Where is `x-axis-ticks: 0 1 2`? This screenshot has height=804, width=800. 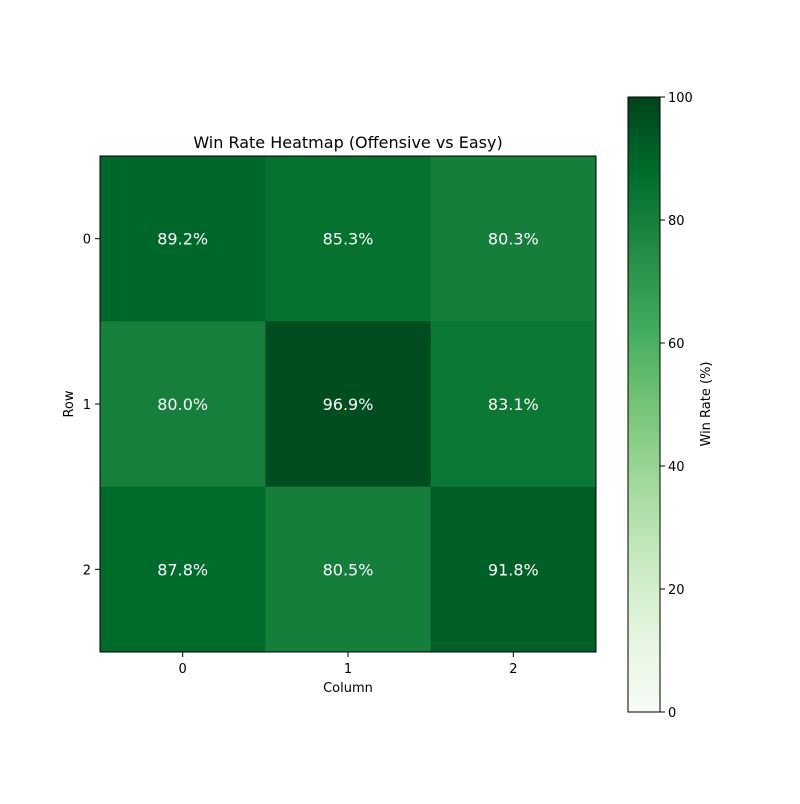
x-axis-ticks: 0 1 2 is located at coordinates (348, 664).